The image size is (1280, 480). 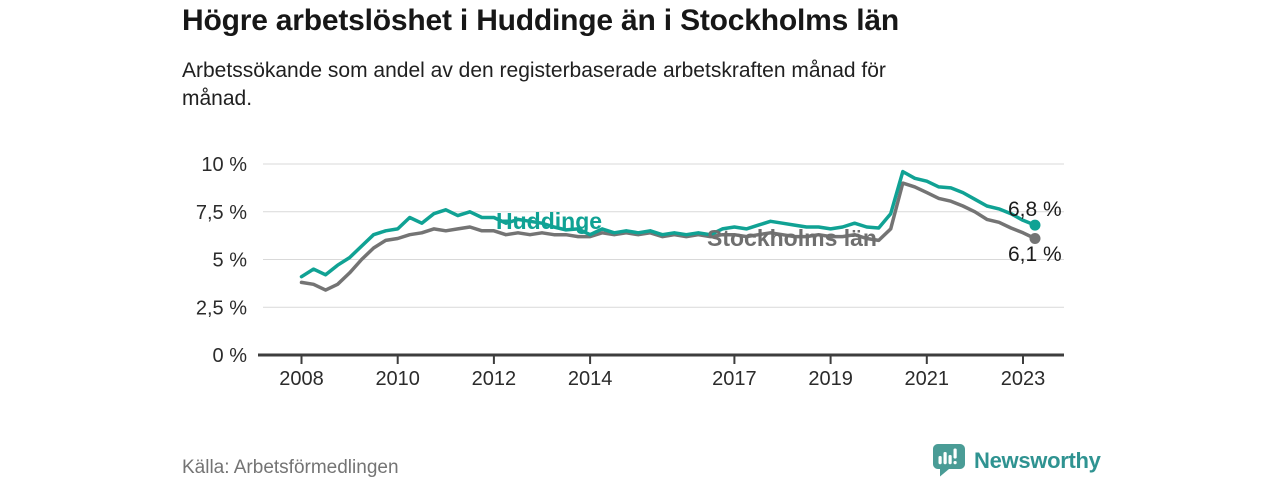 I want to click on x-tick-label: 2019, so click(x=830, y=379).